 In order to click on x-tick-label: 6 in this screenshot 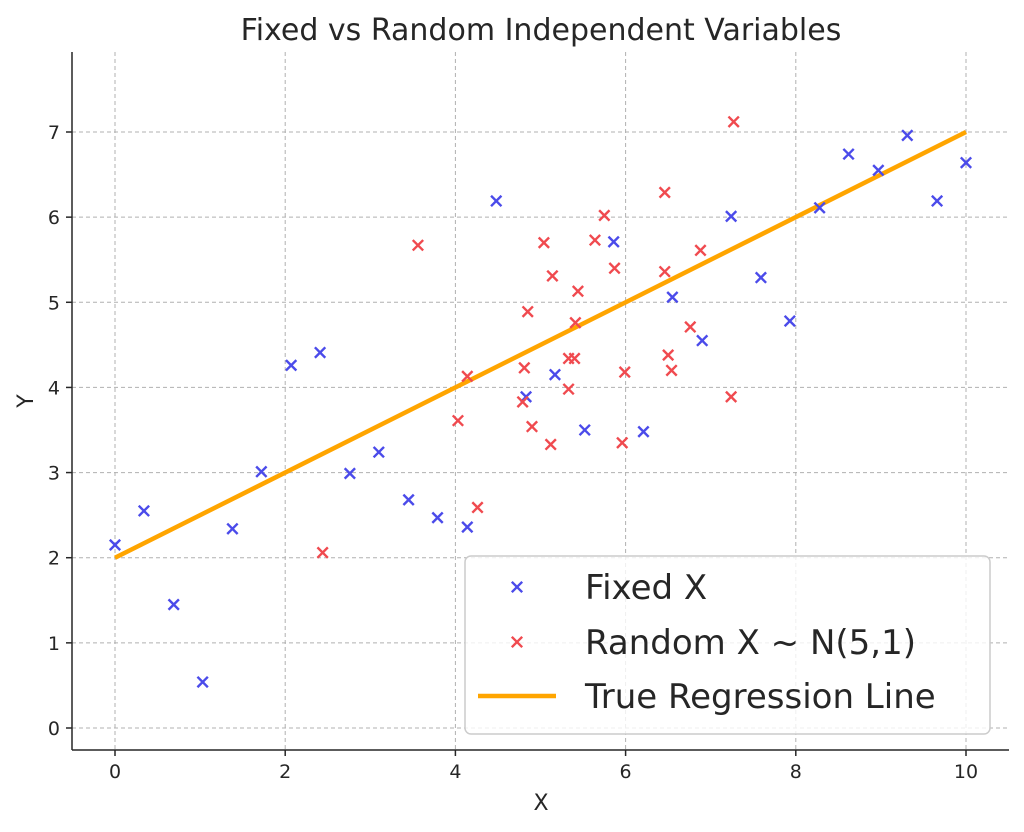, I will do `click(626, 772)`.